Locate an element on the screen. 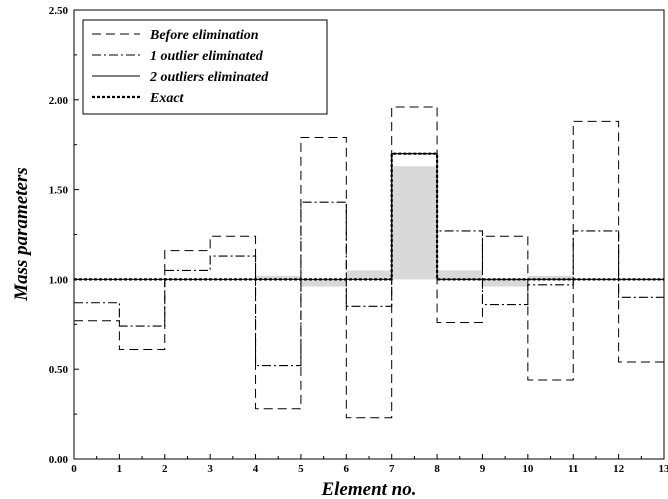  x-tick-label: 2 is located at coordinates (165, 469).